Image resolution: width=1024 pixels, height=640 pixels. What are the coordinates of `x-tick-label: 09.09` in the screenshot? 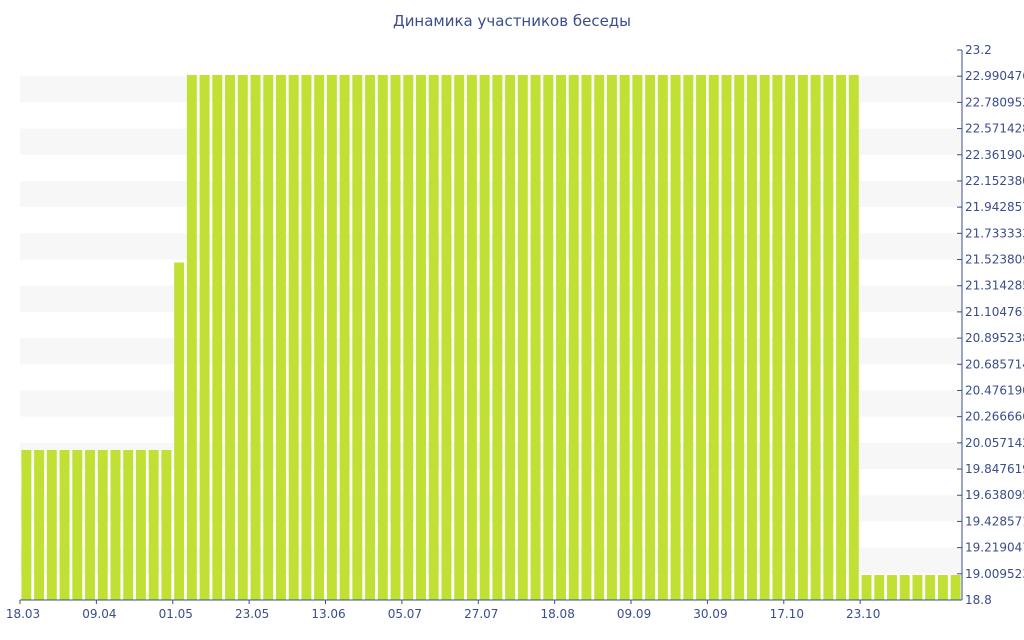 It's located at (634, 614).